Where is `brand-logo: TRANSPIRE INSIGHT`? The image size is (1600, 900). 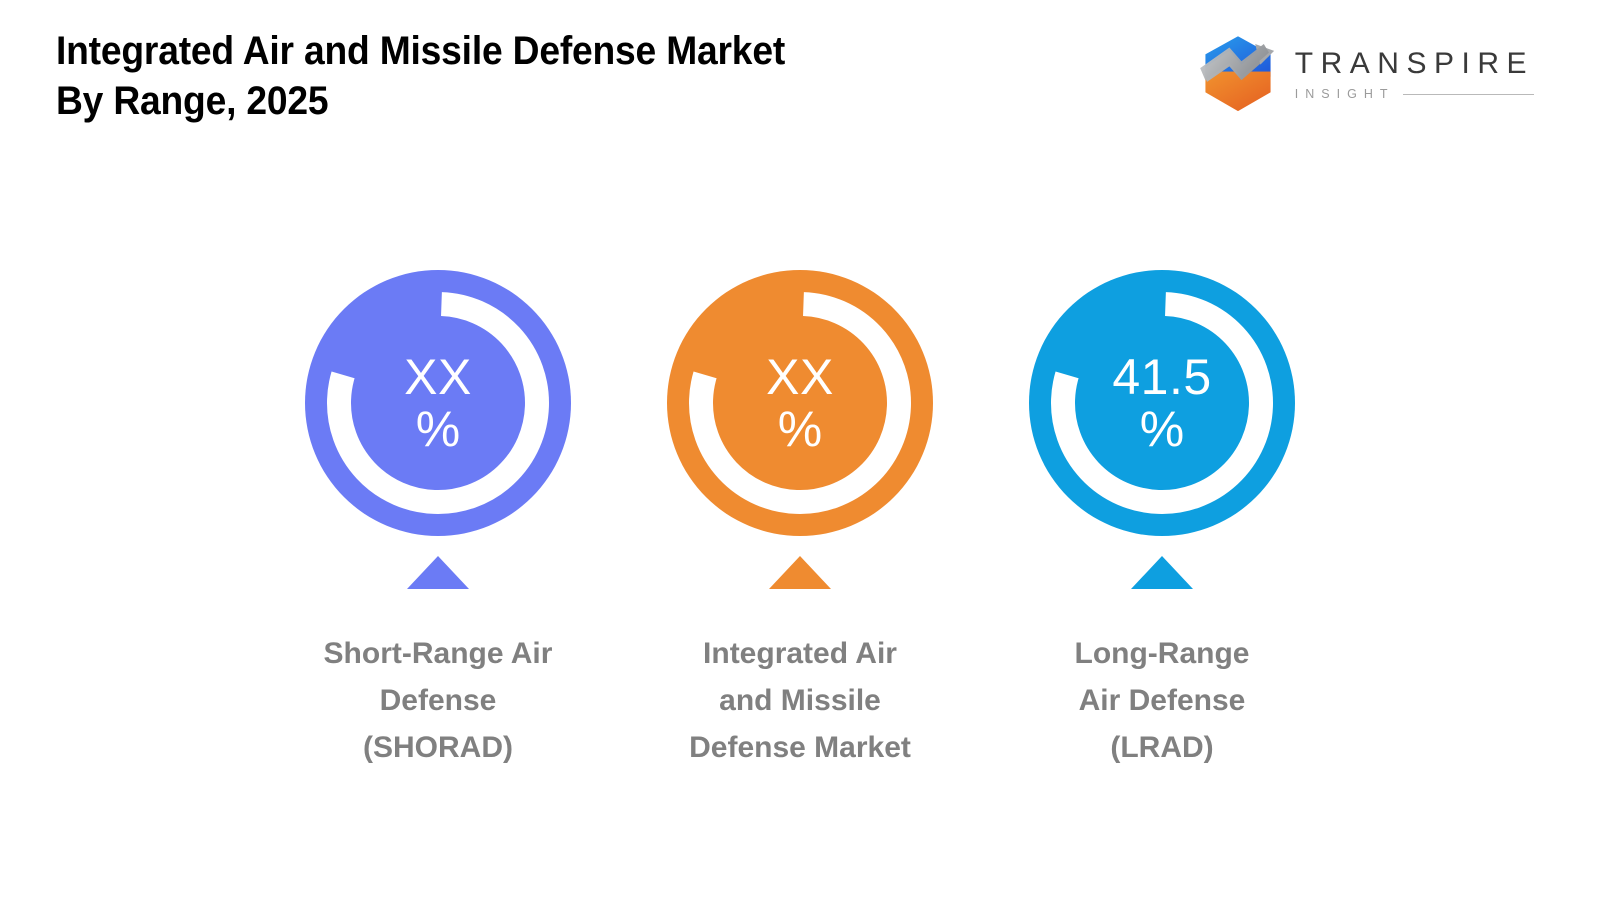
brand-logo: TRANSPIRE INSIGHT is located at coordinates (1364, 75).